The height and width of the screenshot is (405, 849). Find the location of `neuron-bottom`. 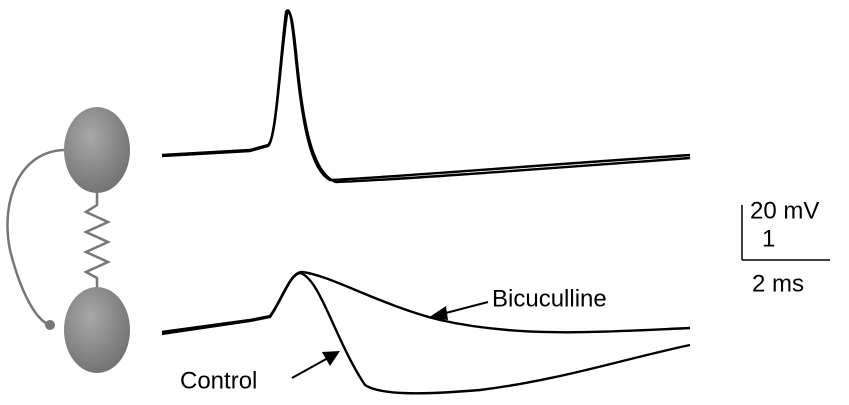

neuron-bottom is located at coordinates (97, 330).